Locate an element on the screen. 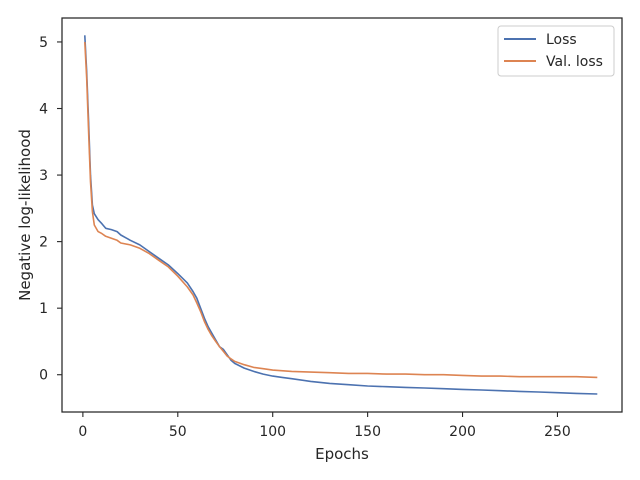 The height and width of the screenshot is (480, 640). y-tick-label: 3 is located at coordinates (43, 176).